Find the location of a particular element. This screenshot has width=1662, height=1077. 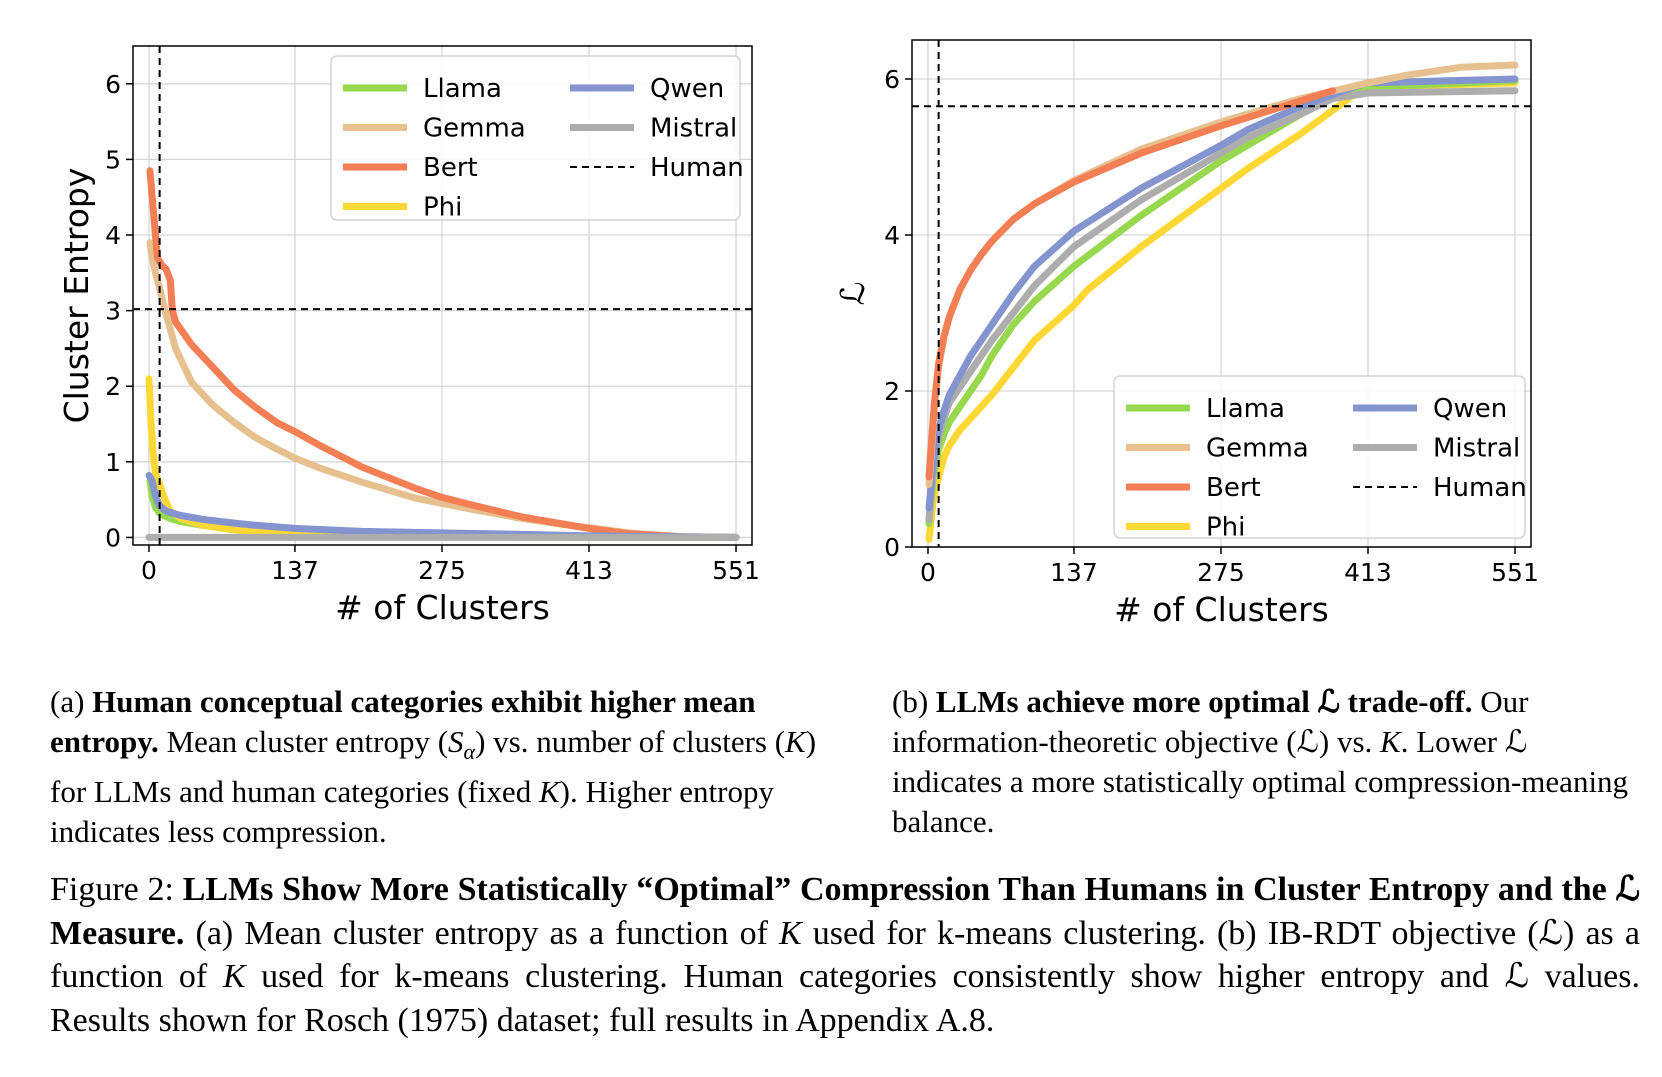

b-legend-label-mistral: Mistral is located at coordinates (1476, 449).